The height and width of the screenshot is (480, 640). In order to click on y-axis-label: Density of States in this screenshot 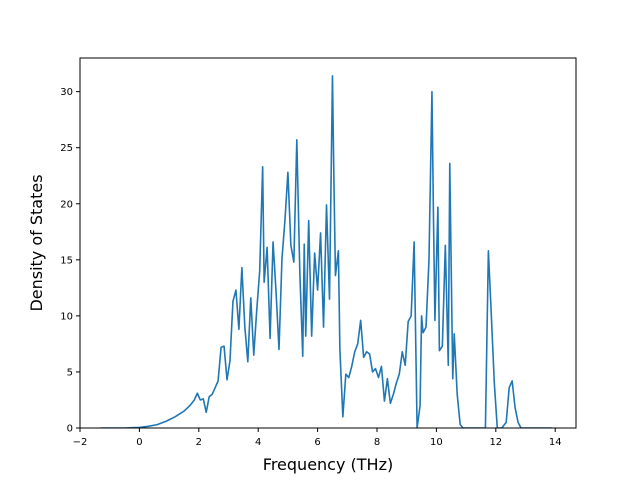, I will do `click(36, 242)`.